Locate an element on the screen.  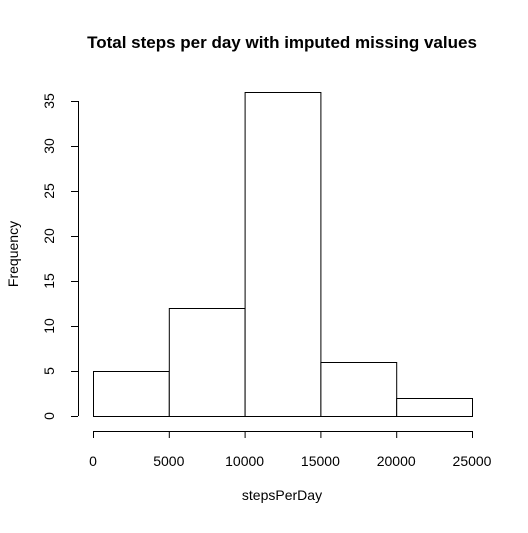
y-tick-label-7: 35 is located at coordinates (49, 101).